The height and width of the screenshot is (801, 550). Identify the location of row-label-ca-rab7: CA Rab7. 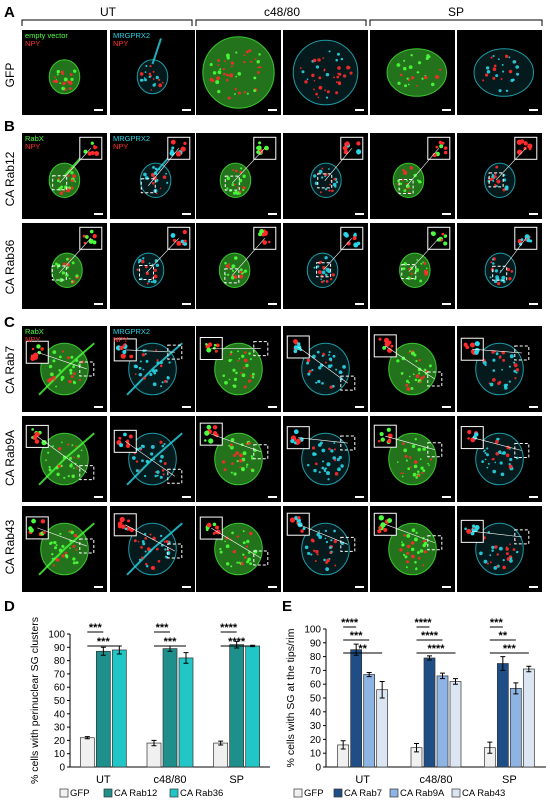
(10, 370).